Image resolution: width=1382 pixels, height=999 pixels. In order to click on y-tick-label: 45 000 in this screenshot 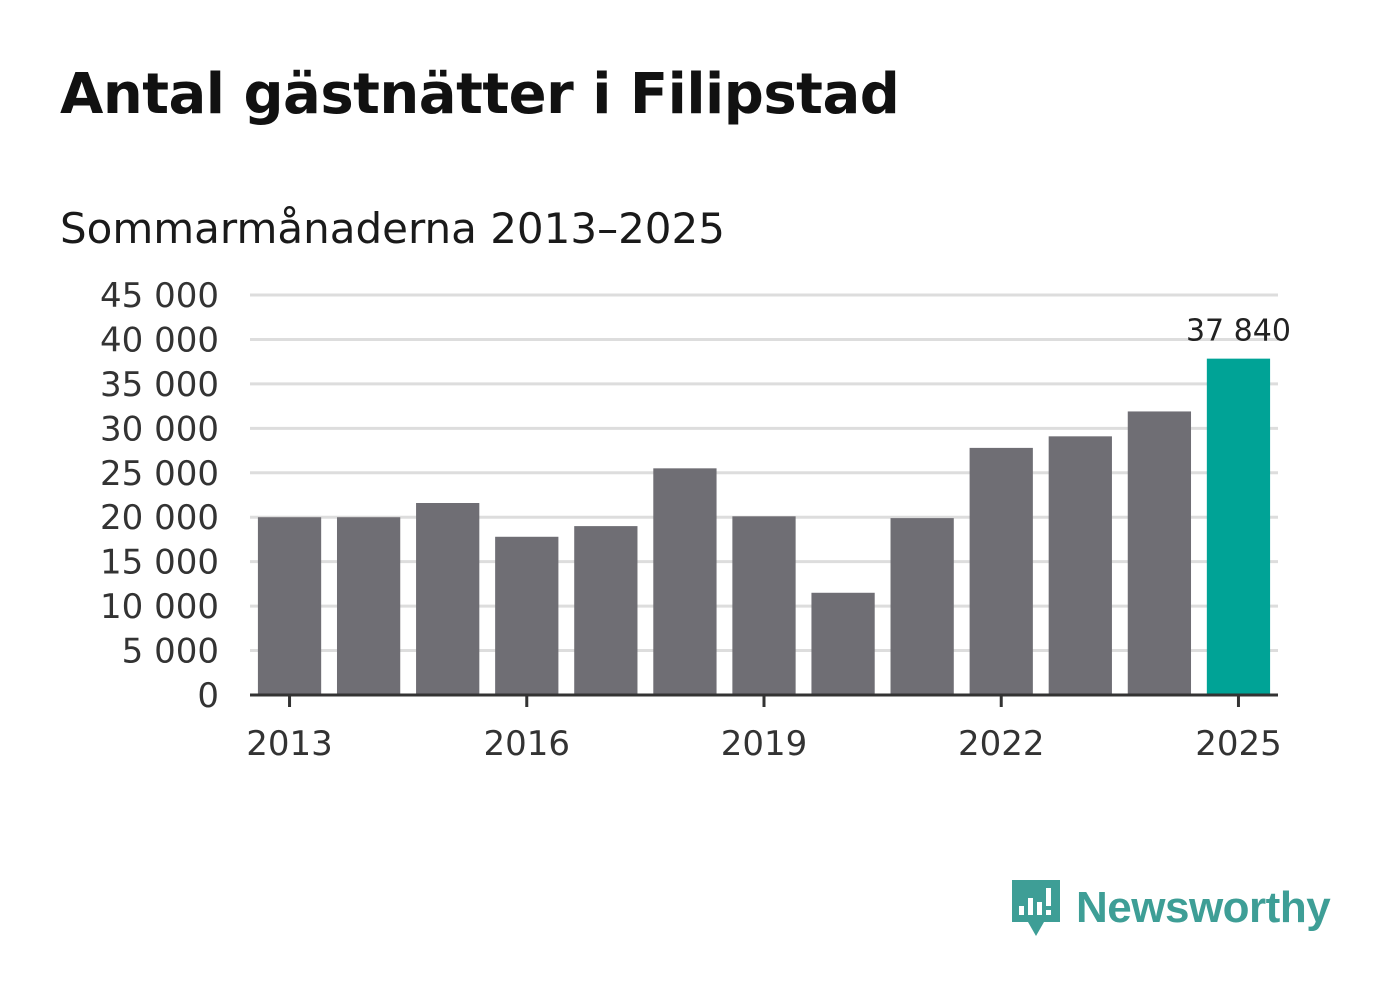, I will do `click(159, 296)`.